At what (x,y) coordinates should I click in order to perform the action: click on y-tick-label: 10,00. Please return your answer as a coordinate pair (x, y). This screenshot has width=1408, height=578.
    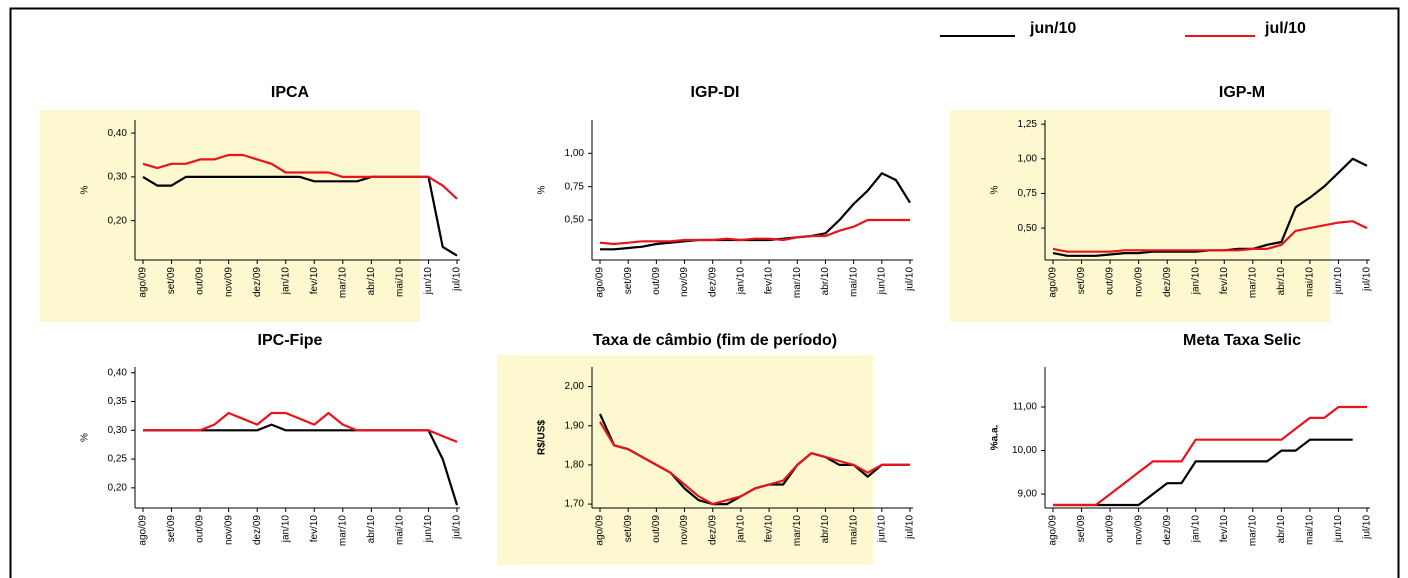
    Looking at the image, I should click on (1024, 450).